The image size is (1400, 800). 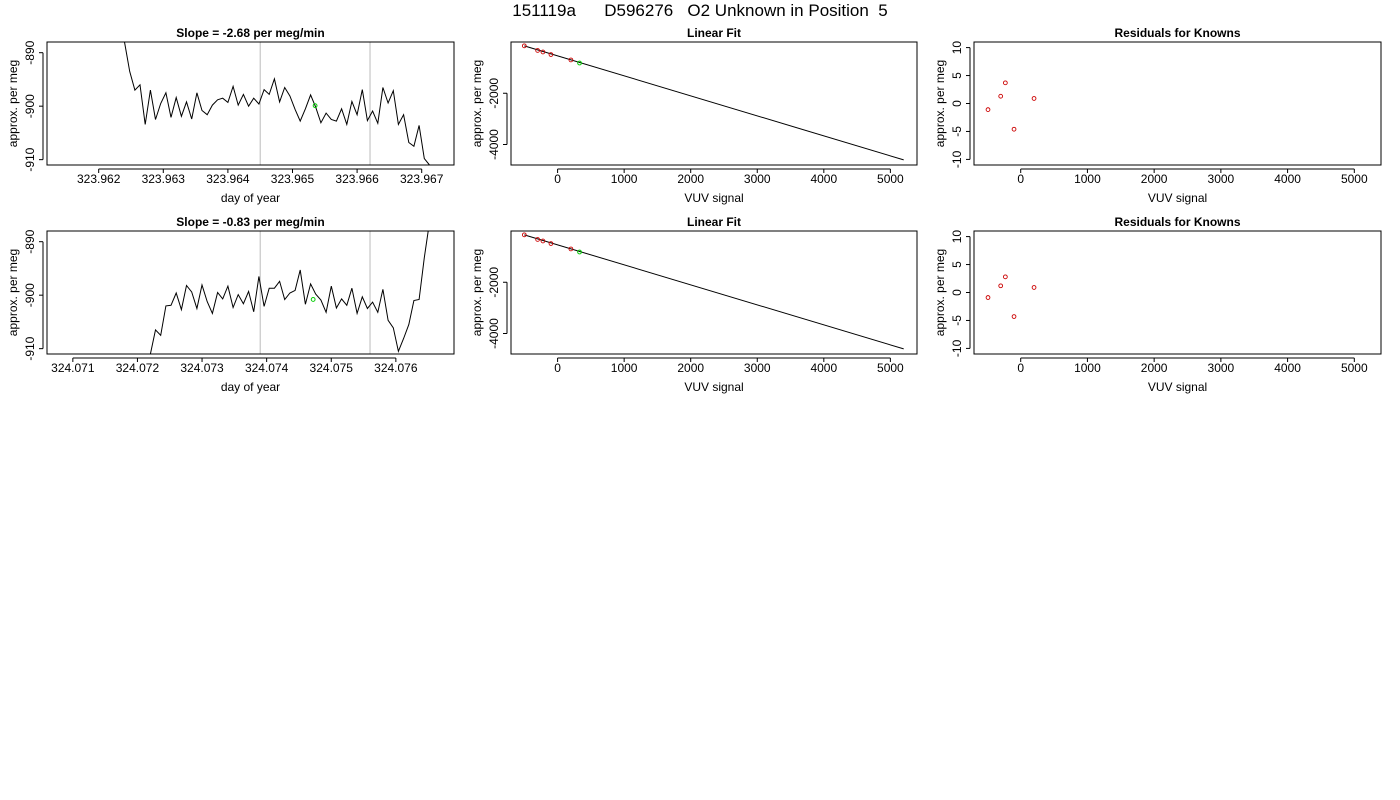 I want to click on panel-title: Slope = -2.68 per meg/min, so click(x=250, y=33).